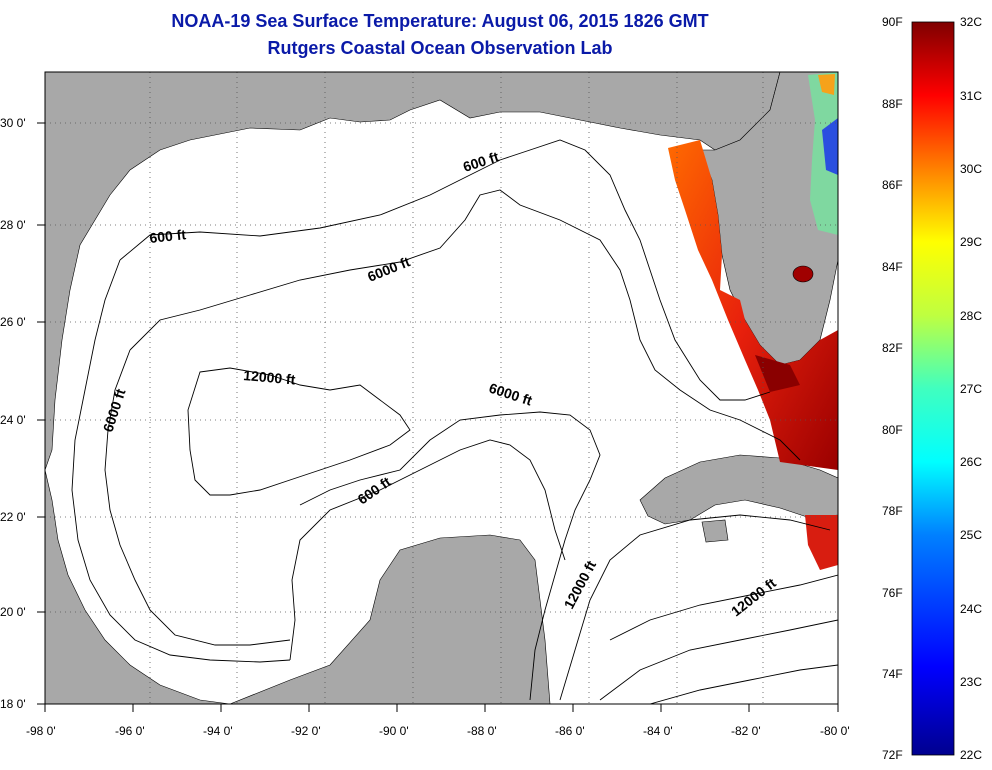 This screenshot has height=770, width=992. What do you see at coordinates (971, 755) in the screenshot?
I see `colorbar-c-label: 22C` at bounding box center [971, 755].